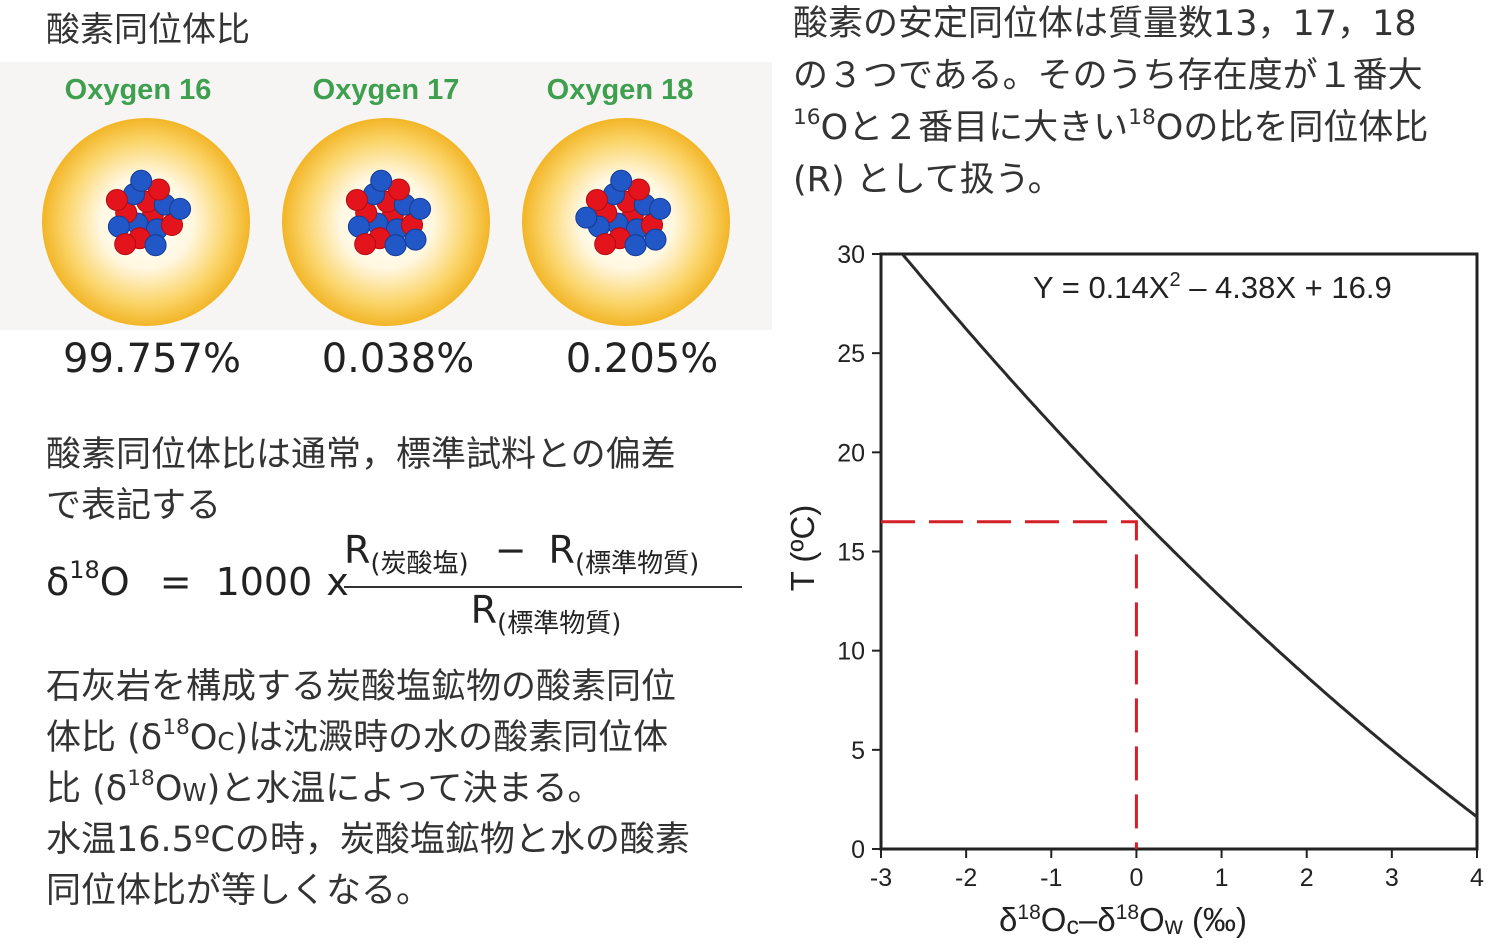  I want to click on deviation-text: 酸素同位体比は通常，標準試料との偏差 で表記する, so click(361, 480).